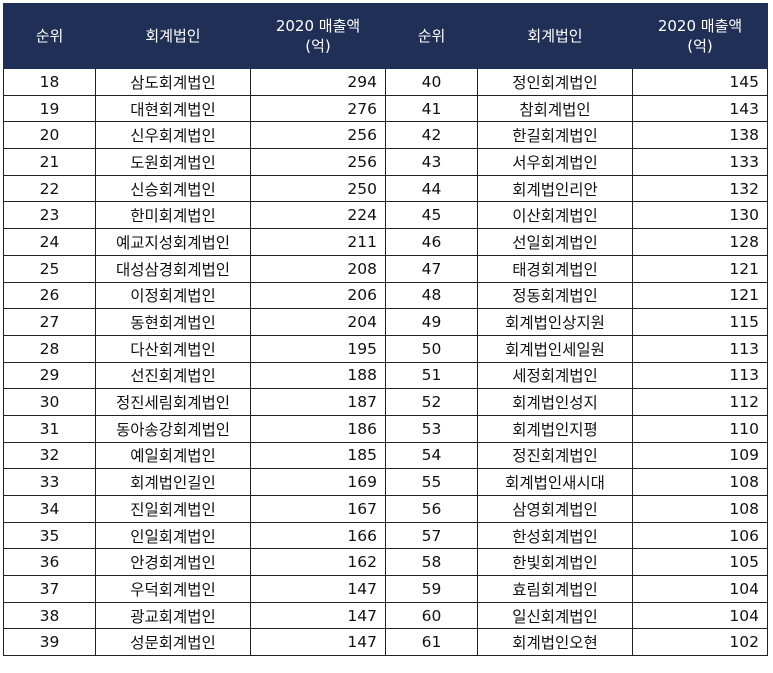 Image resolution: width=773 pixels, height=673 pixels. Describe the element at coordinates (431, 455) in the screenshot. I see `rank-cell-right: 54` at that location.